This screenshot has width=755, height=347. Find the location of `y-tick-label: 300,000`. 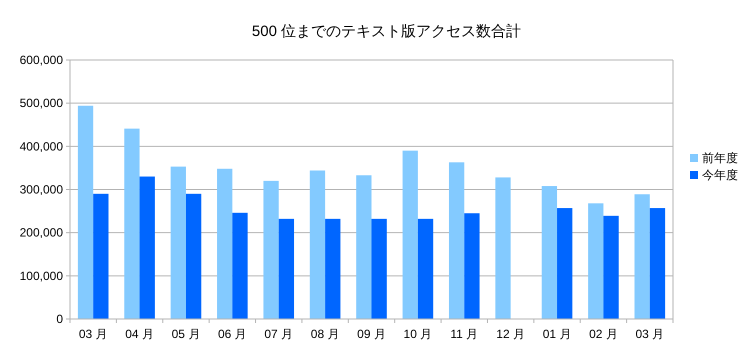

y-tick-label: 300,000 is located at coordinates (42, 189).